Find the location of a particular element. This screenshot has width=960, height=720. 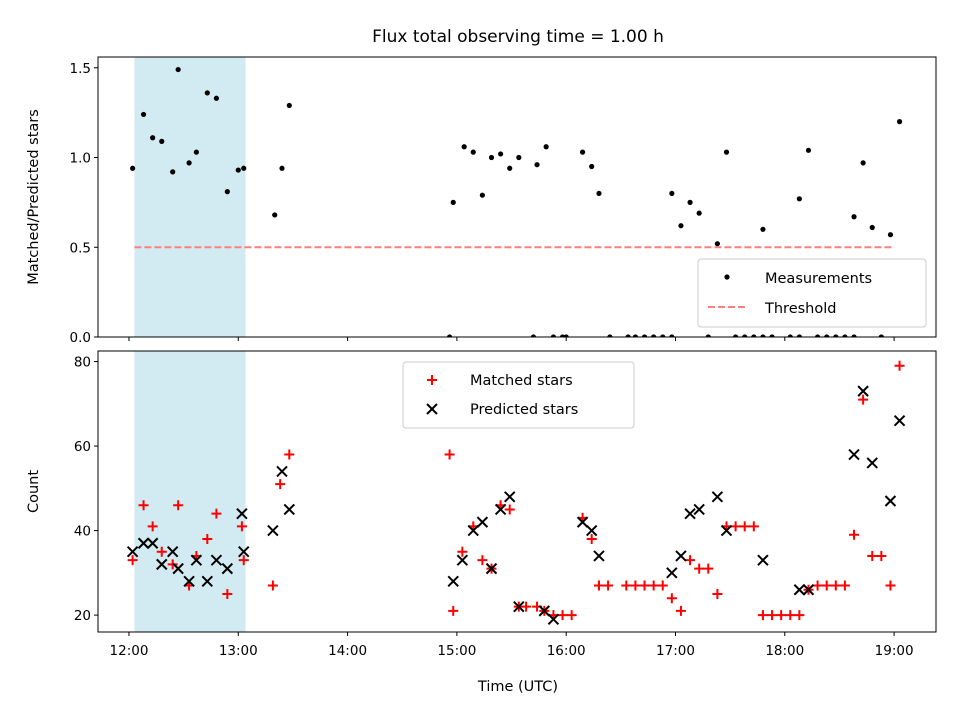

x-tick-label: 18:00 is located at coordinates (784, 651).